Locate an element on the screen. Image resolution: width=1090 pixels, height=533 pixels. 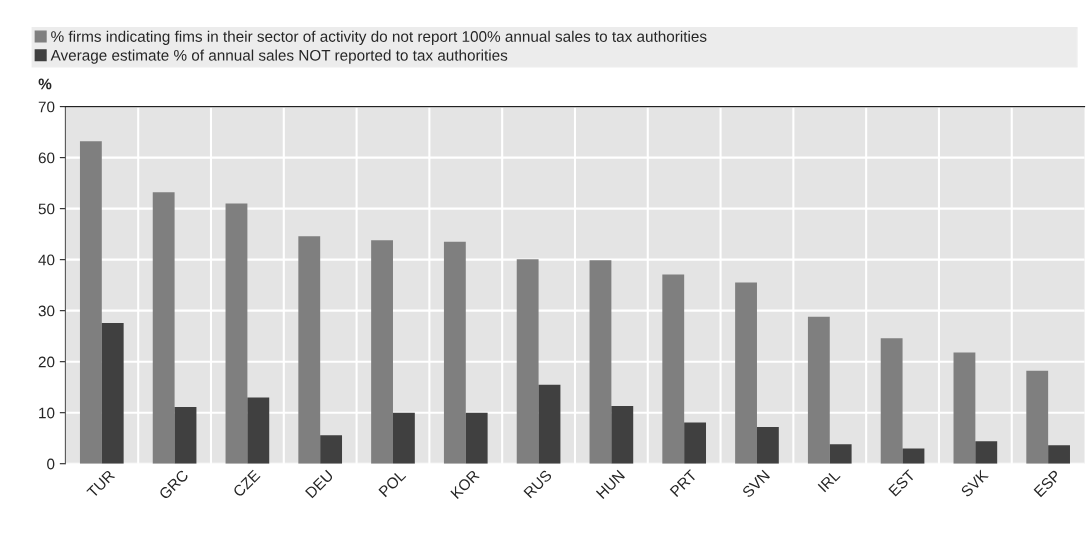
x-tick-label: POL is located at coordinates (392, 483).